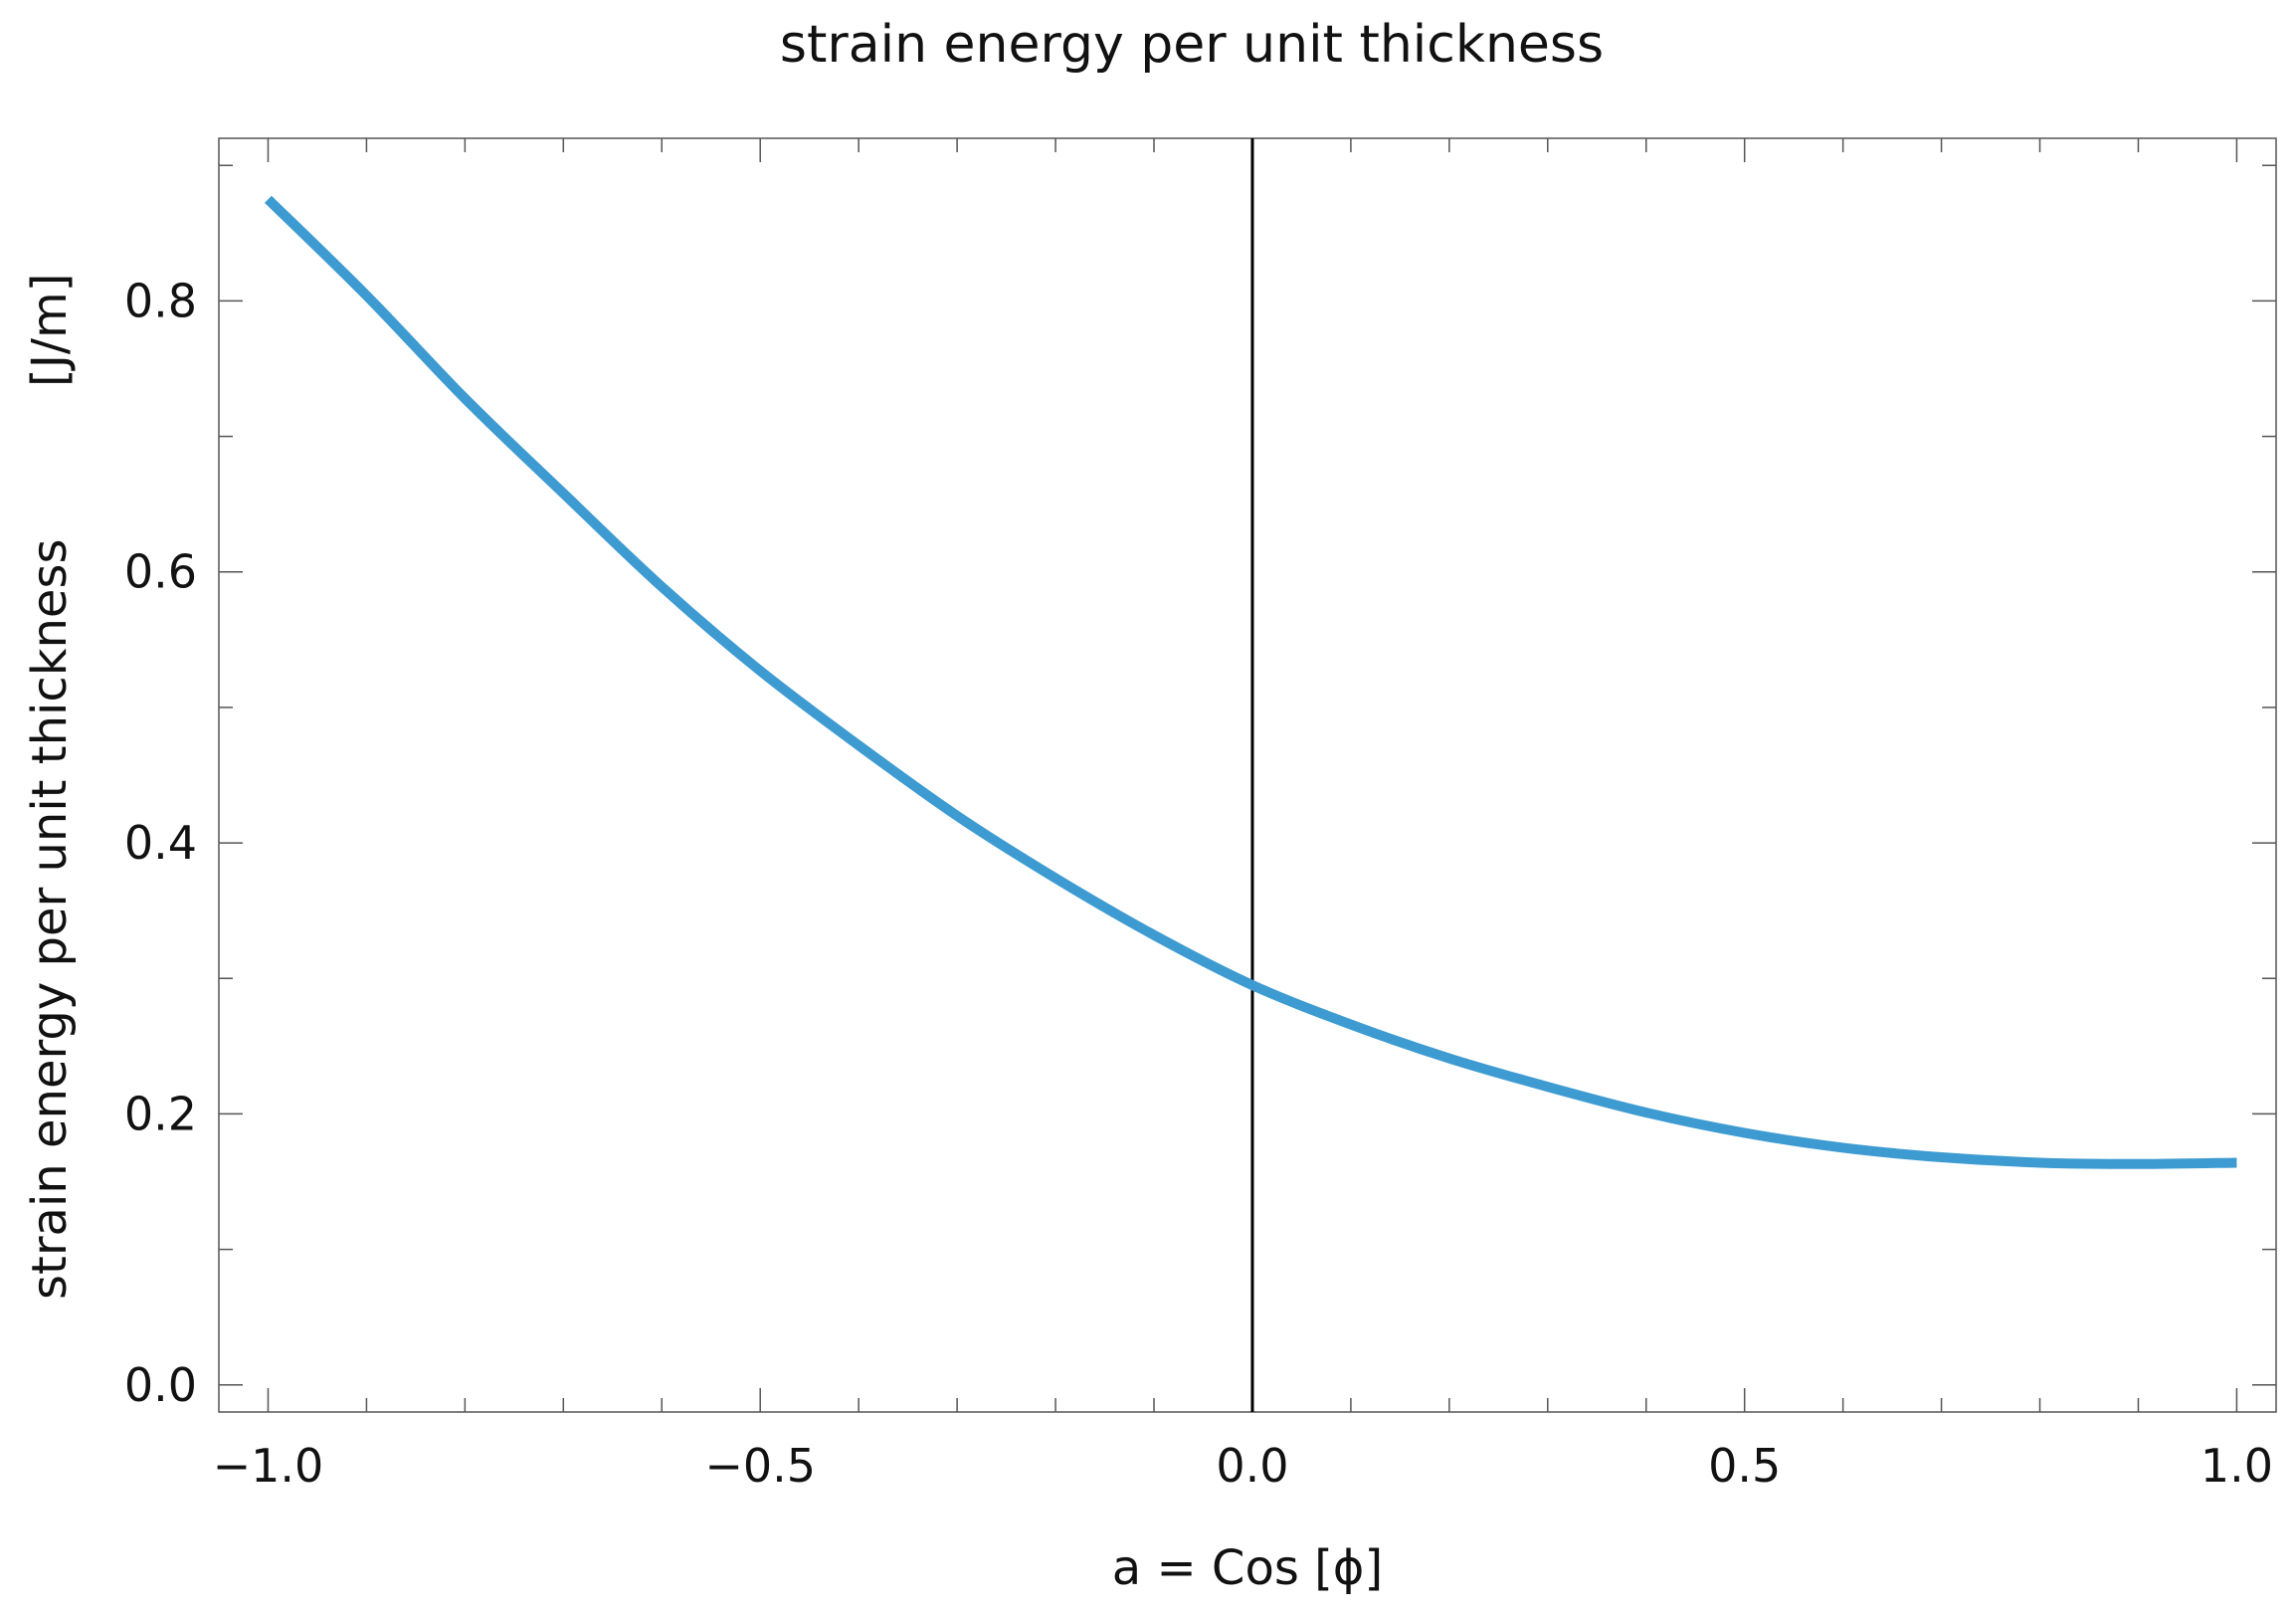 The width and height of the screenshot is (2296, 1615). Describe the element at coordinates (161, 300) in the screenshot. I see `y-tick-label: 0.8` at that location.